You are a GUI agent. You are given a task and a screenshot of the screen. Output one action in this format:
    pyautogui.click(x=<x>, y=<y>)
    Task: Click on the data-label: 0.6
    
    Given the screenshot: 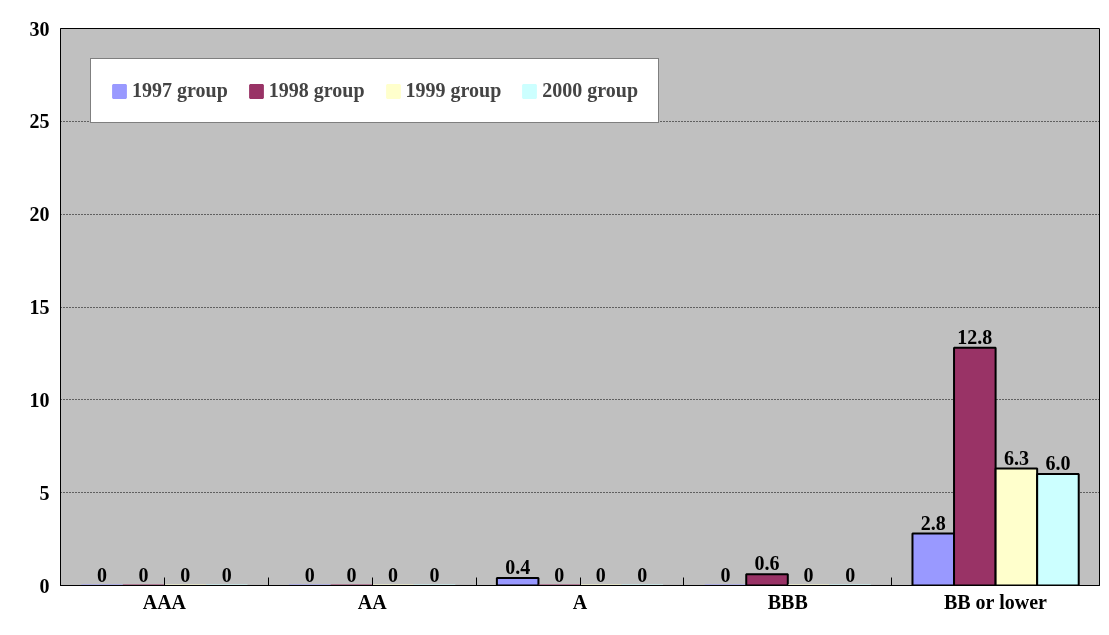 What is the action you would take?
    pyautogui.click(x=767, y=563)
    